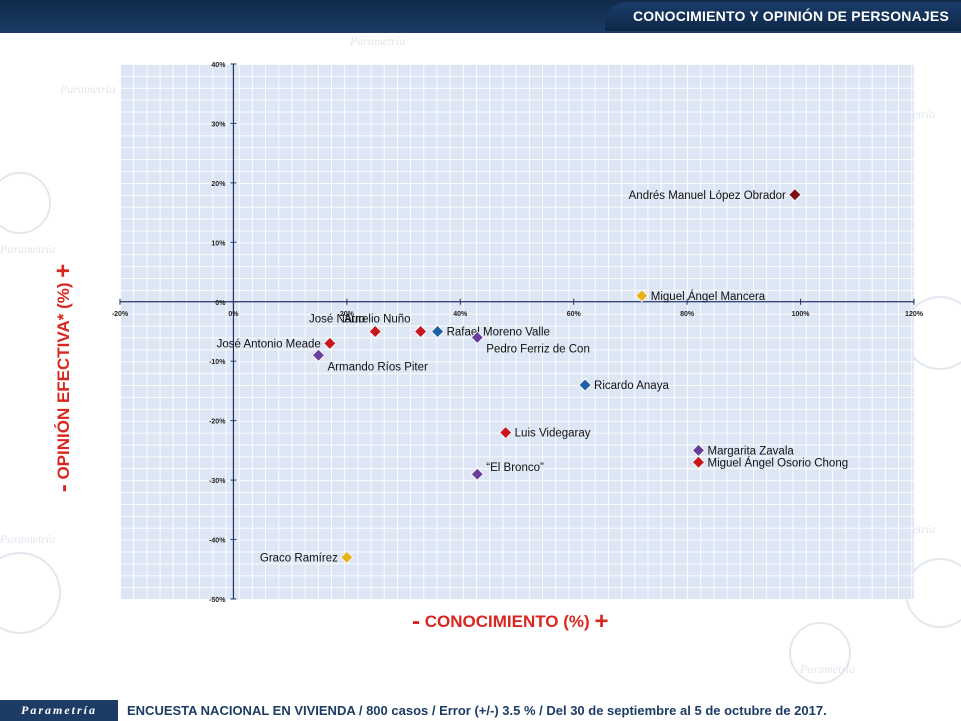 This screenshot has width=961, height=721. Describe the element at coordinates (218, 124) in the screenshot. I see `y-tick-label: 30%` at that location.